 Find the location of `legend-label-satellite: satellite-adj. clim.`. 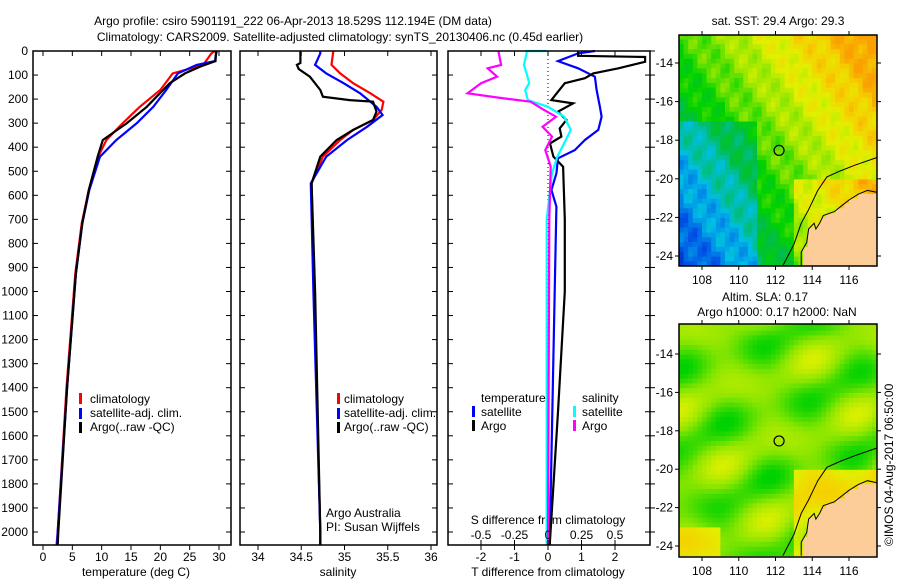

legend-label-satellite: satellite-adj. clim. is located at coordinates (390, 413).